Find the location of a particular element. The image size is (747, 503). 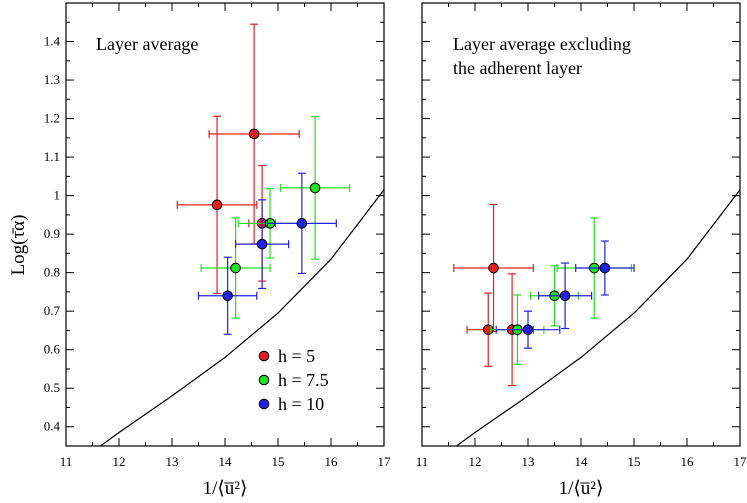

legend-label: h = 5 is located at coordinates (296, 356).